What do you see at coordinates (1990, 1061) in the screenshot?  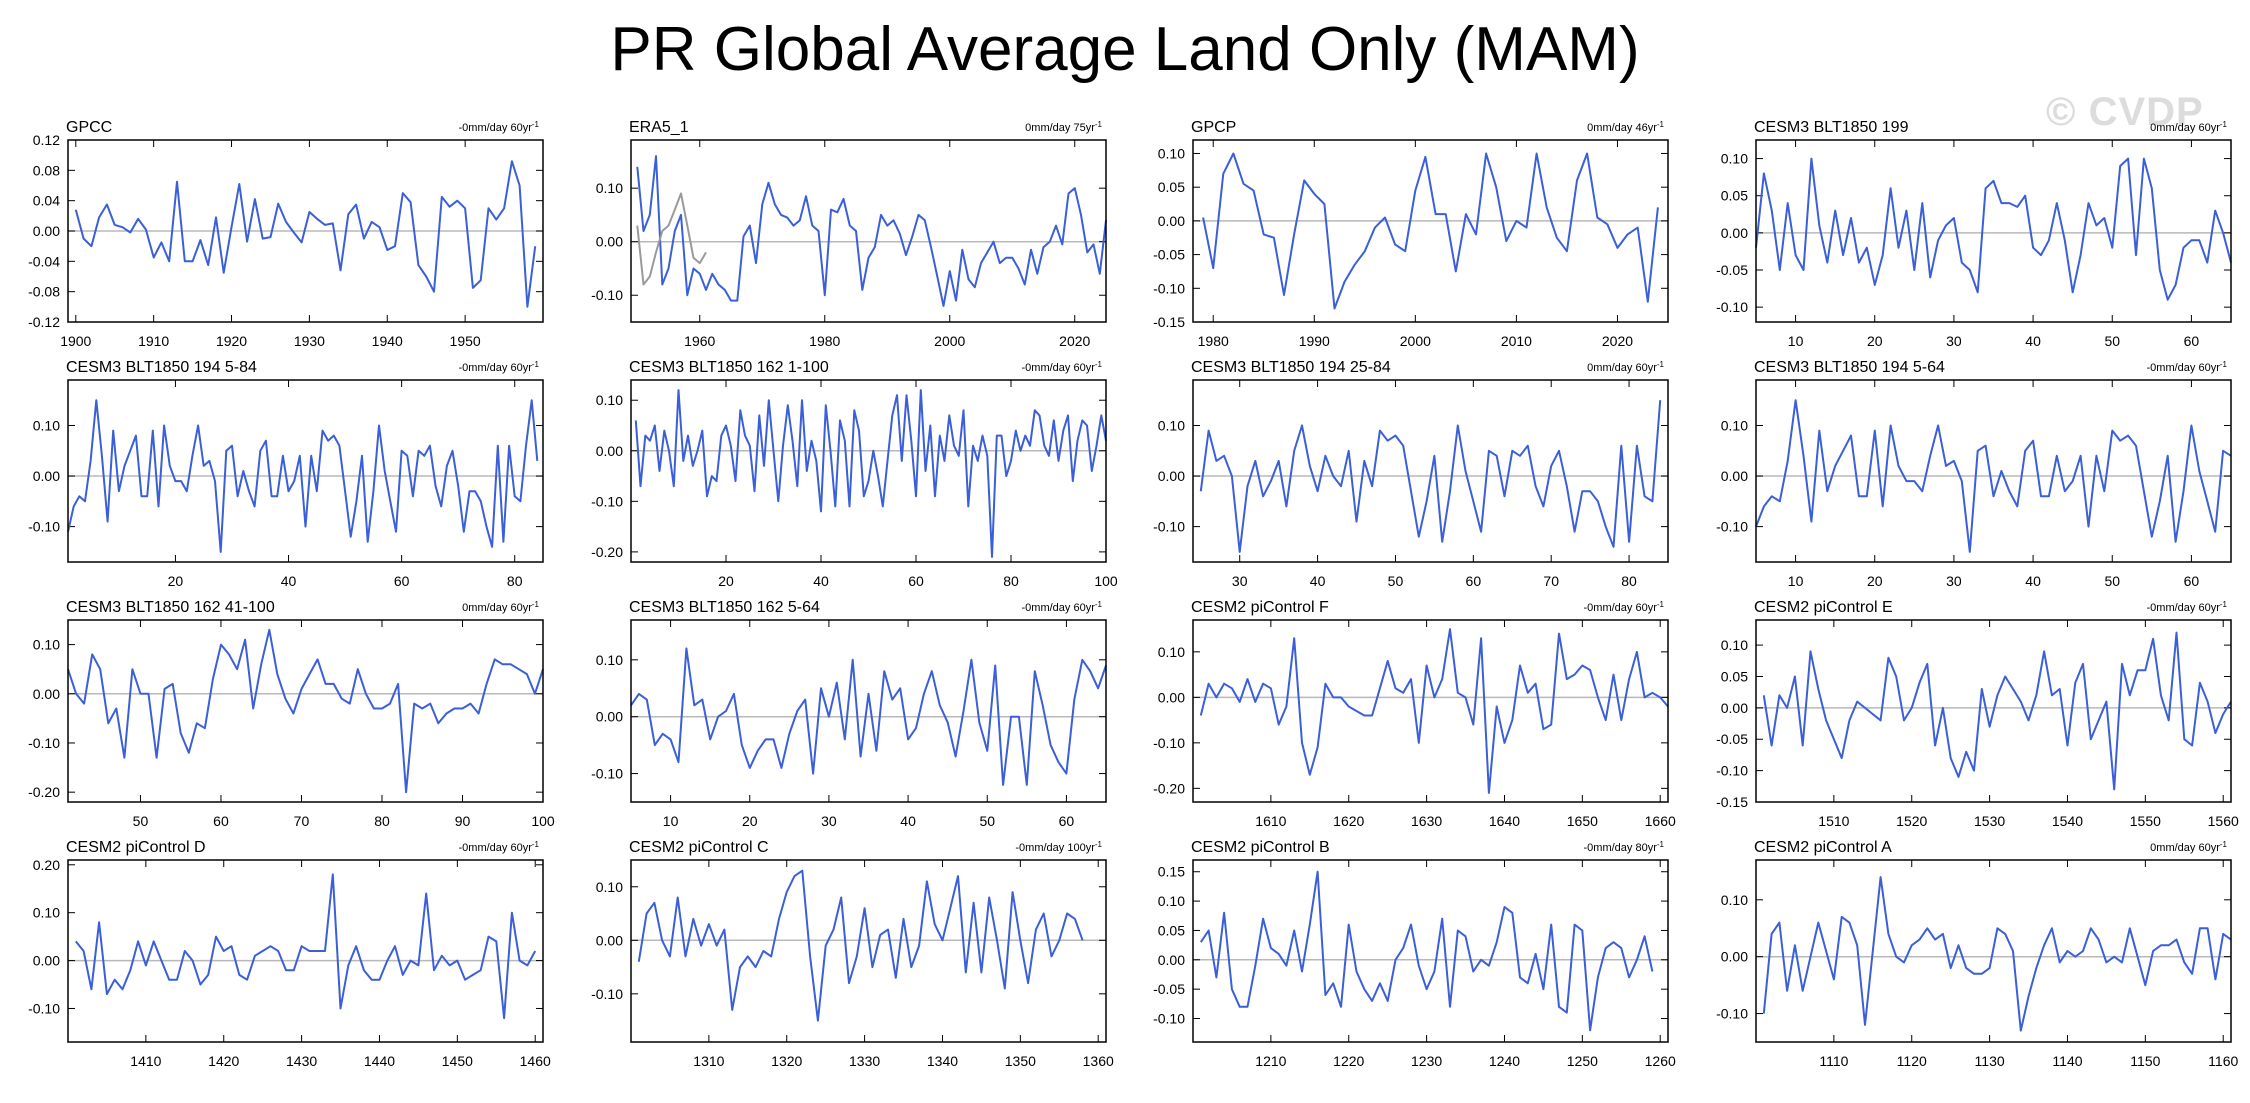 I see `x-tick-label: 1130` at bounding box center [1990, 1061].